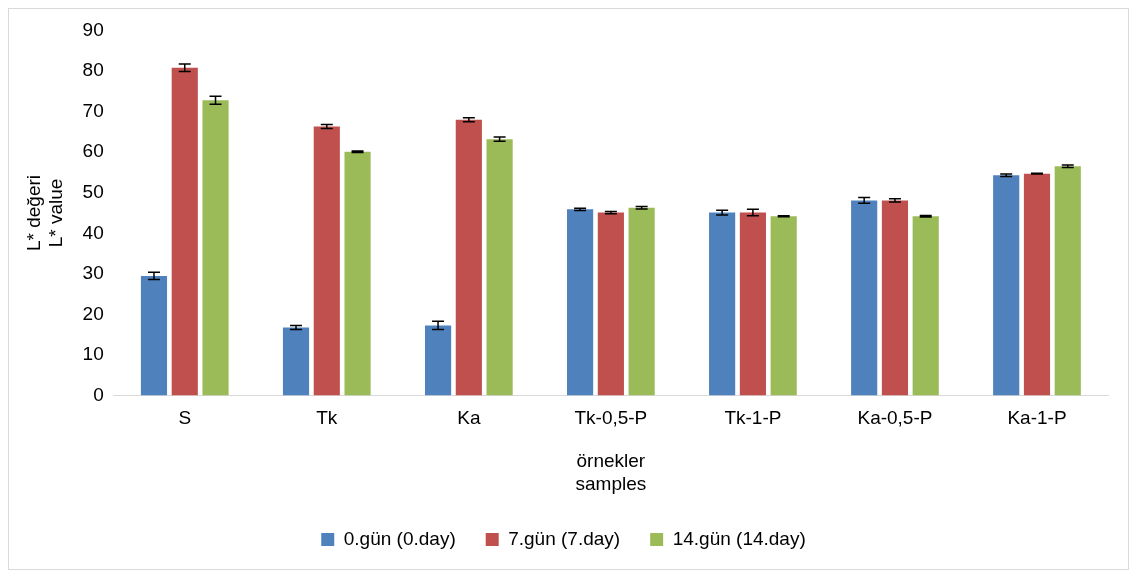  Describe the element at coordinates (564, 538) in the screenshot. I see `legend-label: 7.gün (7.day)` at that location.